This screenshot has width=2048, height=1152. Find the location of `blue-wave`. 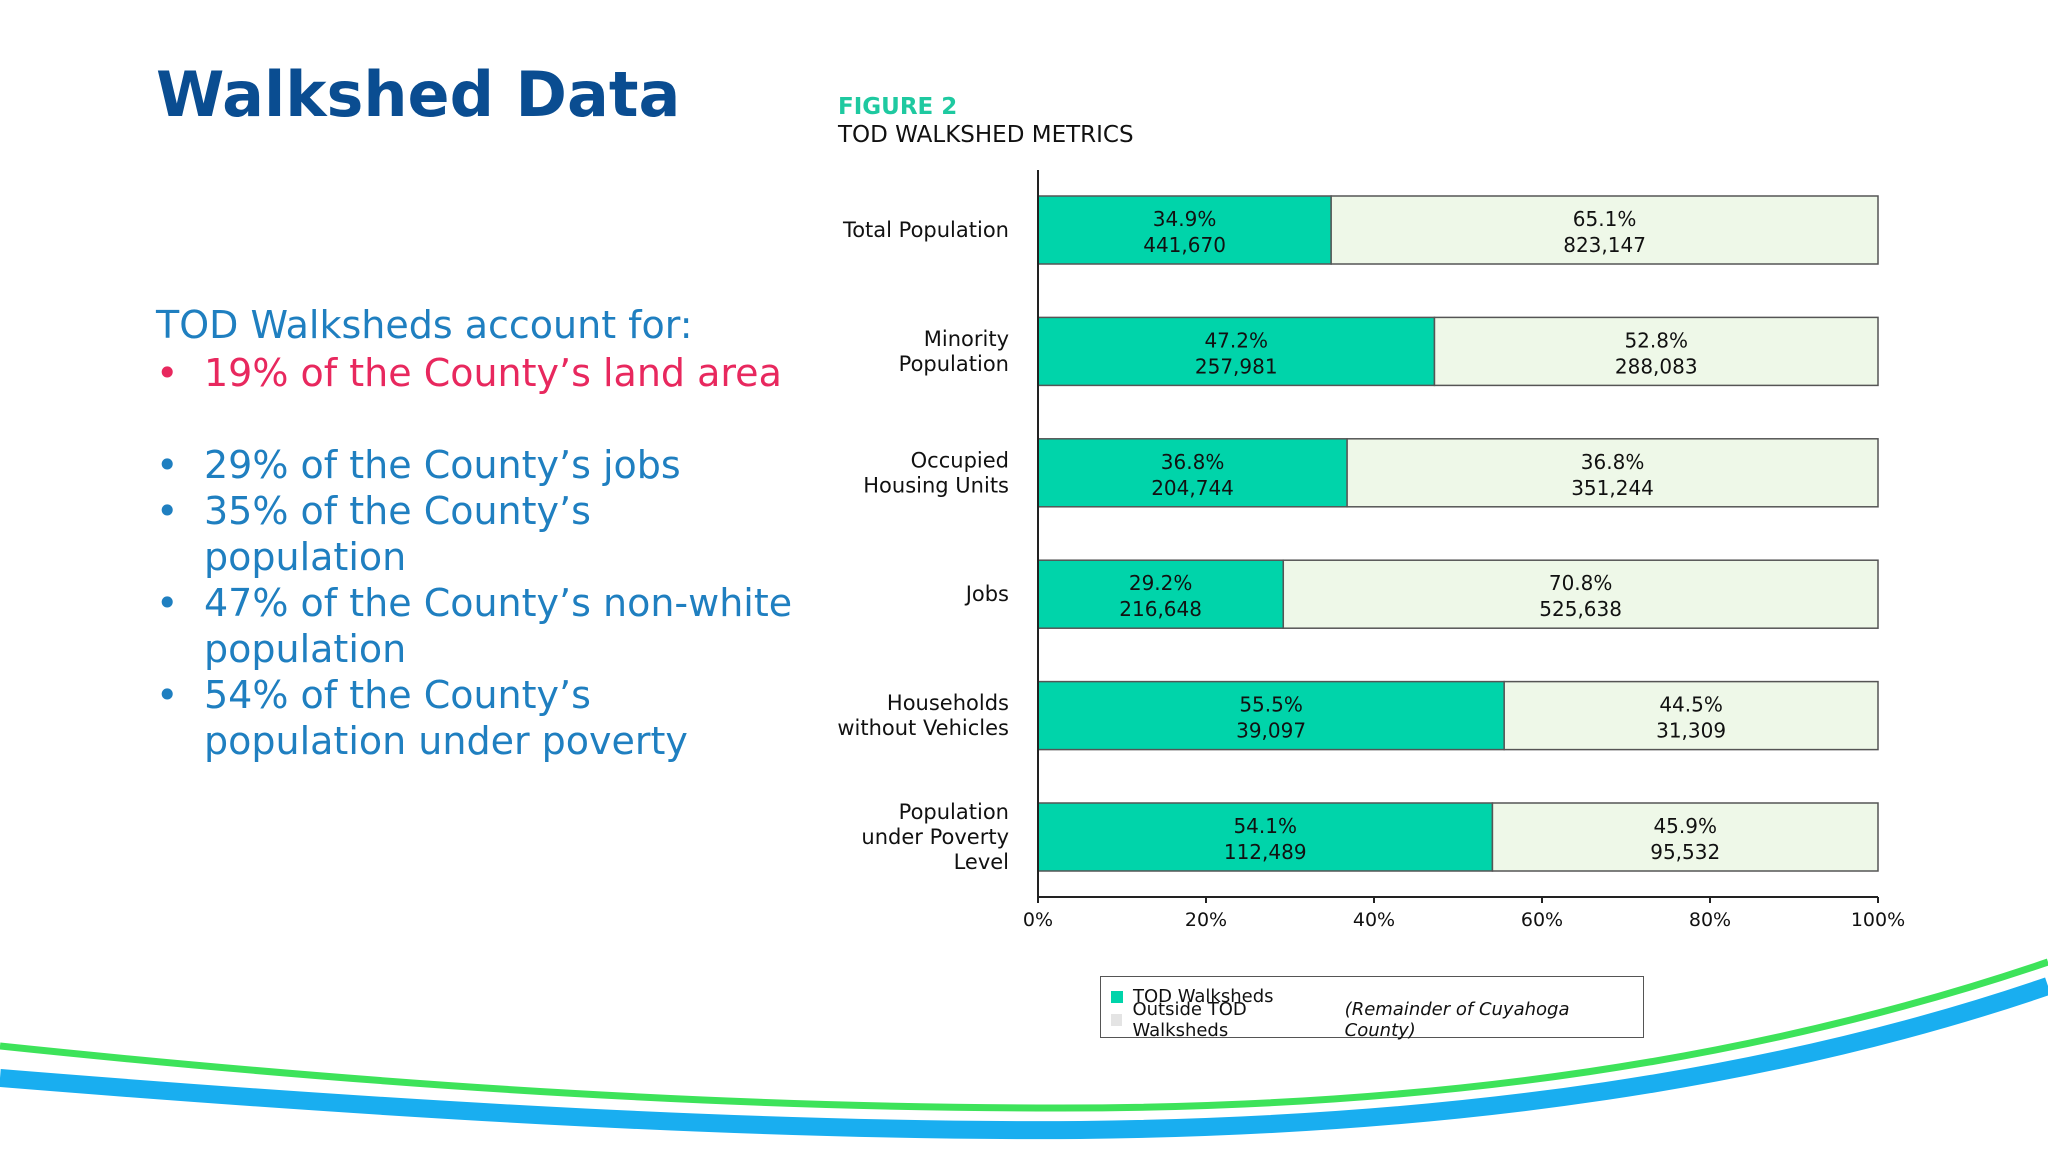

blue-wave is located at coordinates (1024, 1058).